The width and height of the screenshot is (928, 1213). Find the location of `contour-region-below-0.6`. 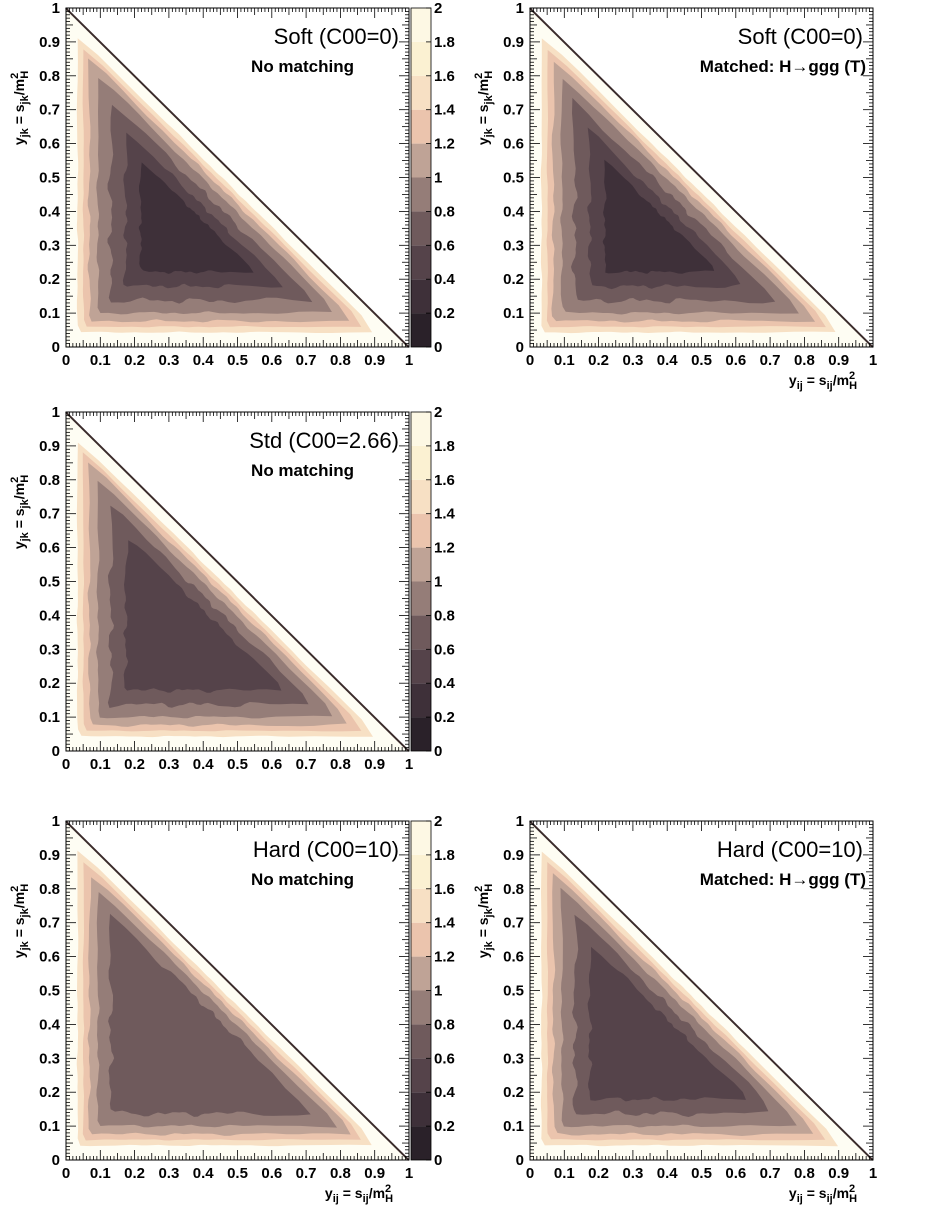

contour-region-below-0.6 is located at coordinates (202, 616).